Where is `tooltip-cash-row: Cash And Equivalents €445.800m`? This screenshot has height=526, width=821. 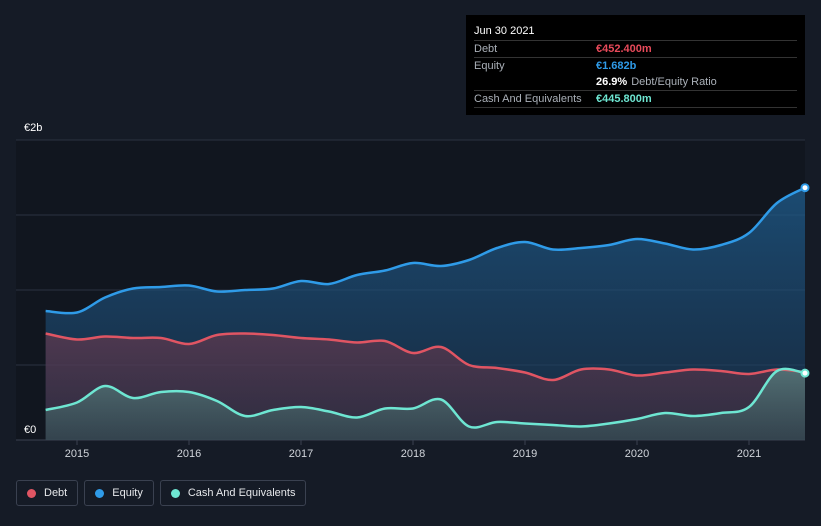 tooltip-cash-row: Cash And Equivalents €445.800m is located at coordinates (635, 99).